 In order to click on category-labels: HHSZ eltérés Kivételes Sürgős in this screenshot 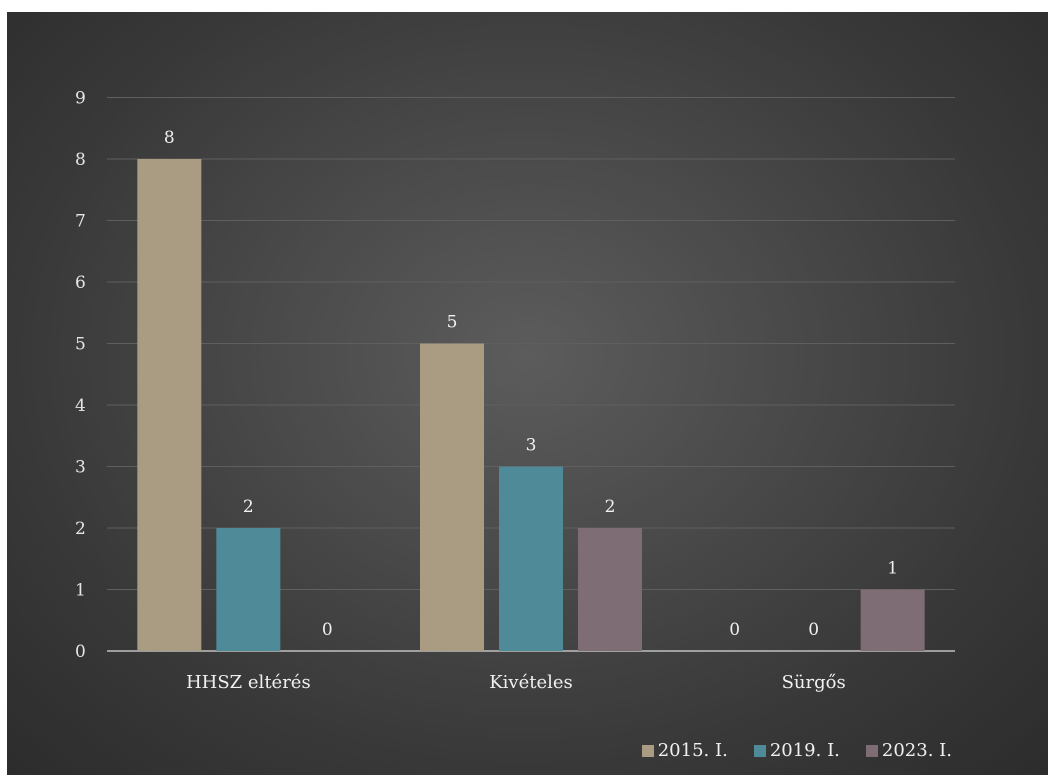, I will do `click(516, 682)`.